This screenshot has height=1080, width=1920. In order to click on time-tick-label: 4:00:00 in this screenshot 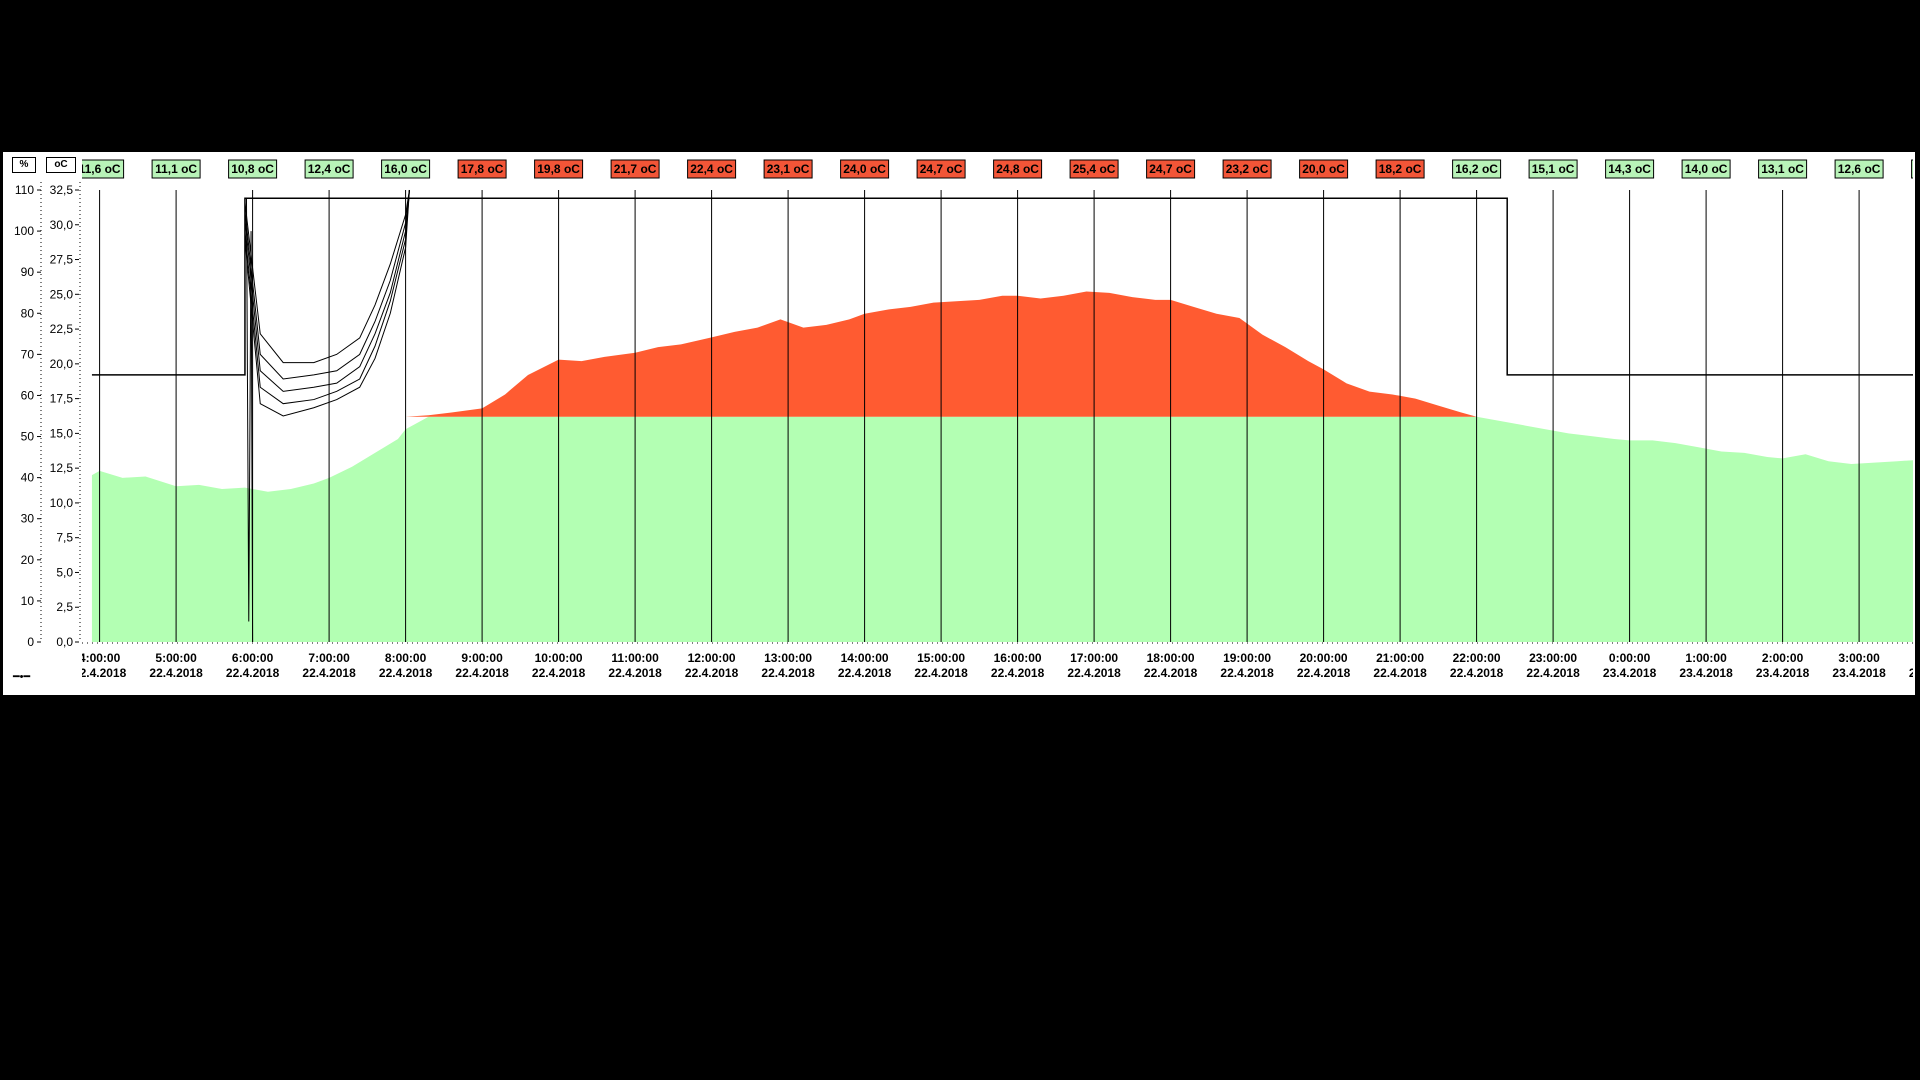, I will do `click(100, 658)`.